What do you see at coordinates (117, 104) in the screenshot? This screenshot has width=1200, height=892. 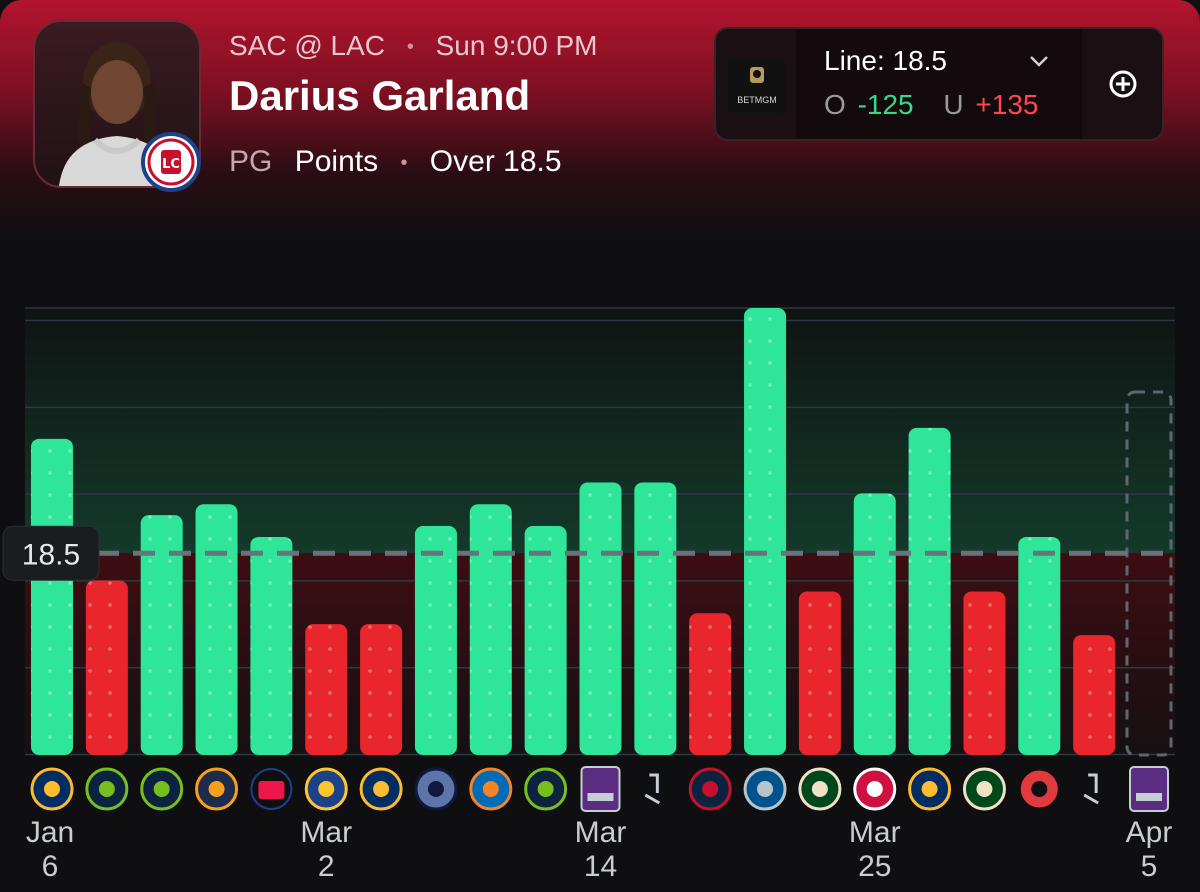 I see `player-avatar` at bounding box center [117, 104].